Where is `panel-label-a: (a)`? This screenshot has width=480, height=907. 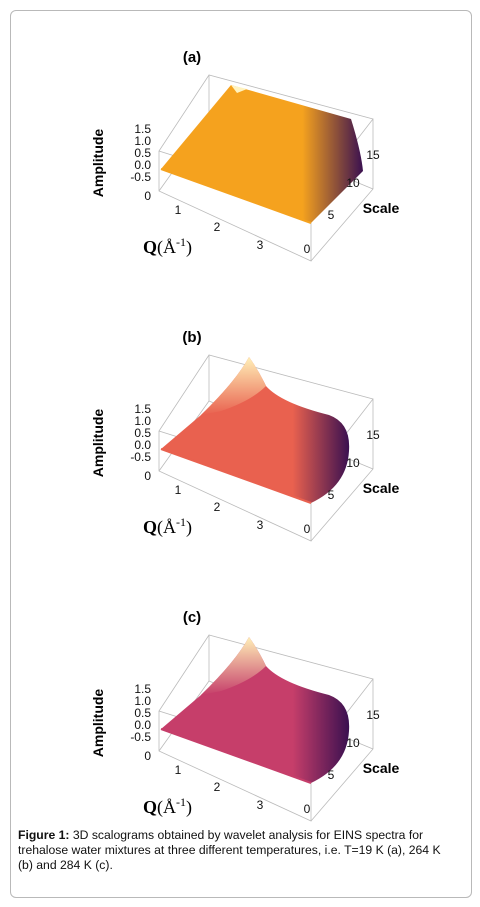
panel-label-a: (a) is located at coordinates (192, 57).